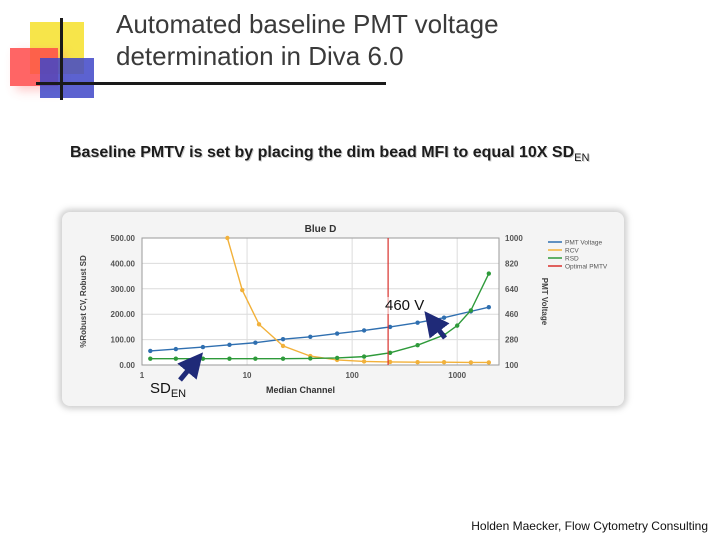  I want to click on legend-label: RSD, so click(572, 259).